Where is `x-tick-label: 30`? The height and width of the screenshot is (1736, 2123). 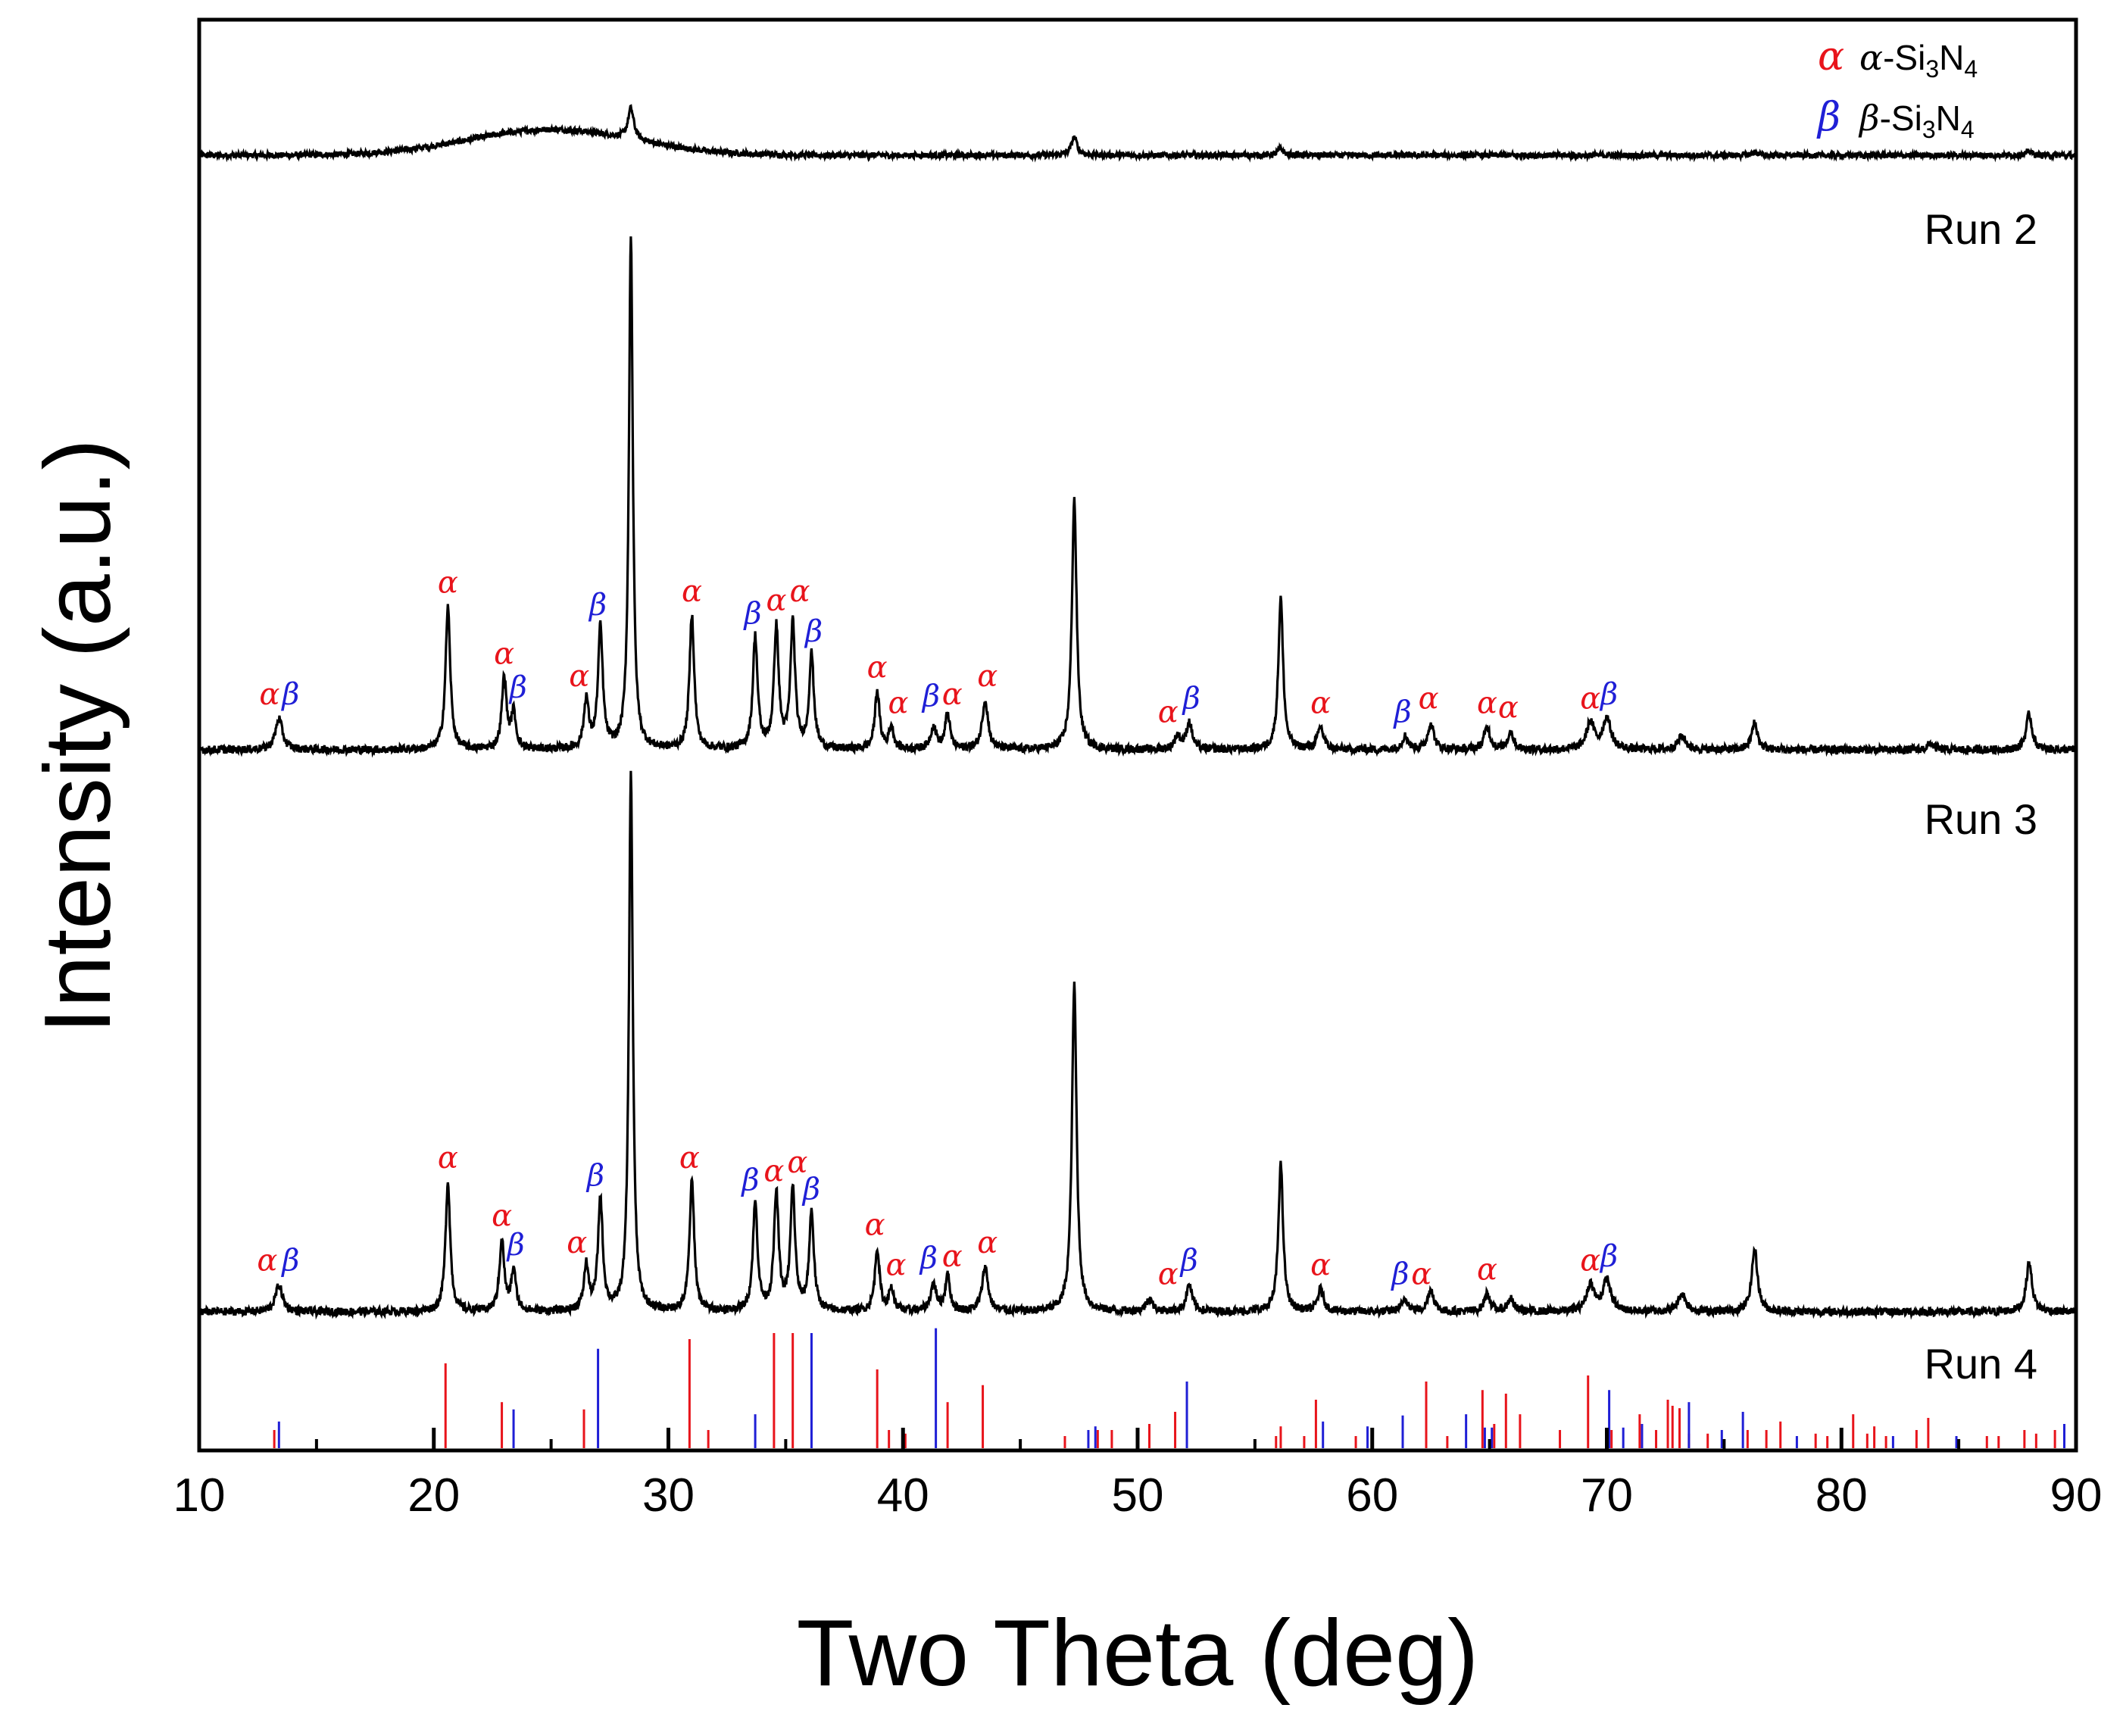 x-tick-label: 30 is located at coordinates (668, 1495).